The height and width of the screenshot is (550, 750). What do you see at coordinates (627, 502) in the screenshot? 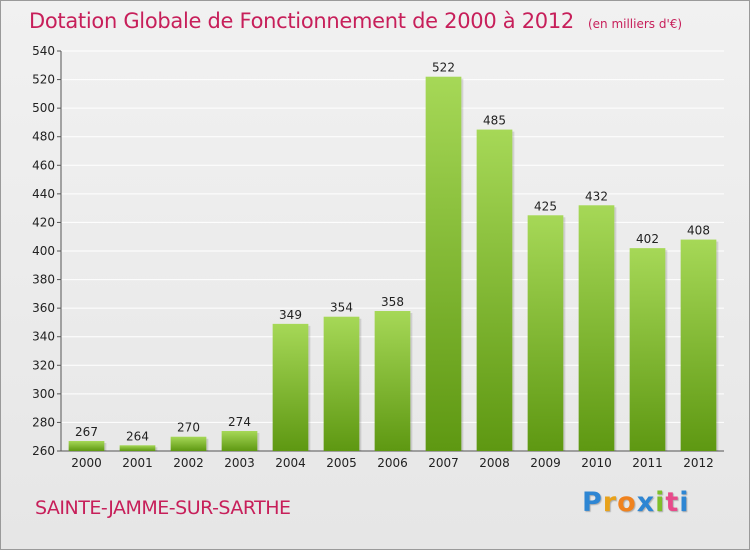
I see `logo-letter: o` at bounding box center [627, 502].